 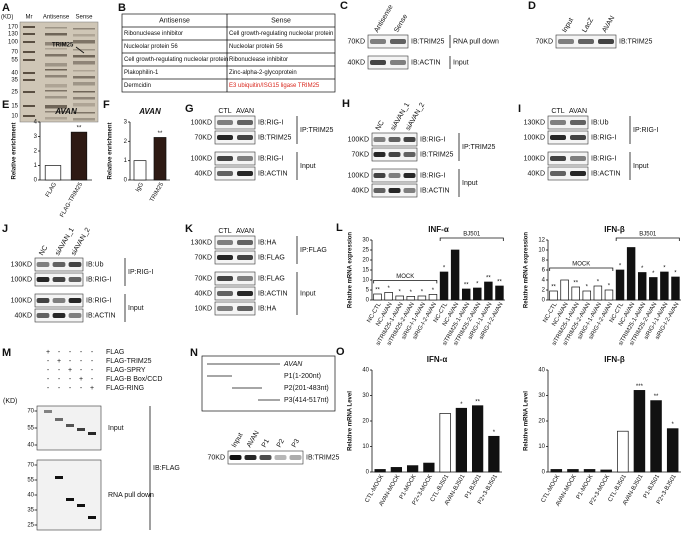 I want to click on kd-label: (KD), so click(x=7, y=18).